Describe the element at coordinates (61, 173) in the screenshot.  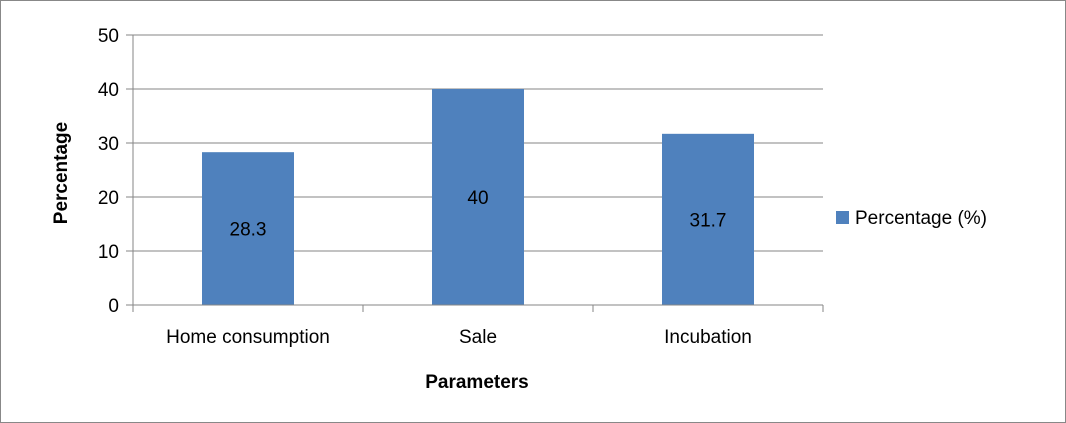
I see `y-axis-title: Percentage` at that location.